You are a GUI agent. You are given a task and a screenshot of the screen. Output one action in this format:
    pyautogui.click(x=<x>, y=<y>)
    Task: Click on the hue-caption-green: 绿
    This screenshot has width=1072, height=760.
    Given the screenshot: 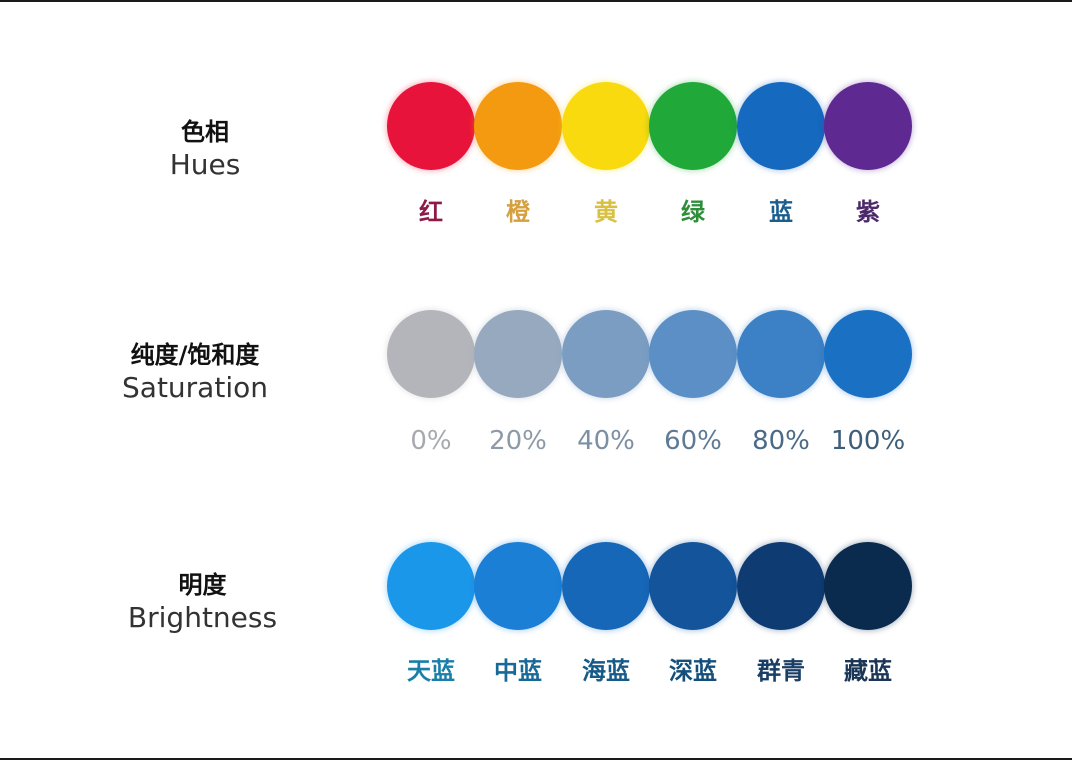 What is the action you would take?
    pyautogui.click(x=693, y=212)
    